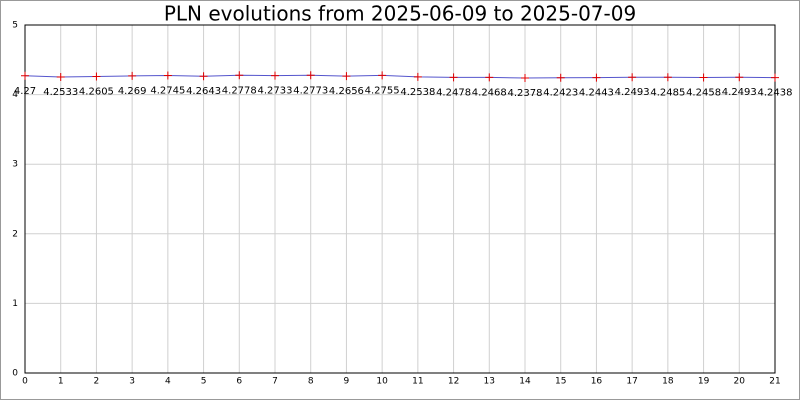 This screenshot has height=400, width=800. What do you see at coordinates (667, 92) in the screenshot?
I see `data-label: 4.2485` at bounding box center [667, 92].